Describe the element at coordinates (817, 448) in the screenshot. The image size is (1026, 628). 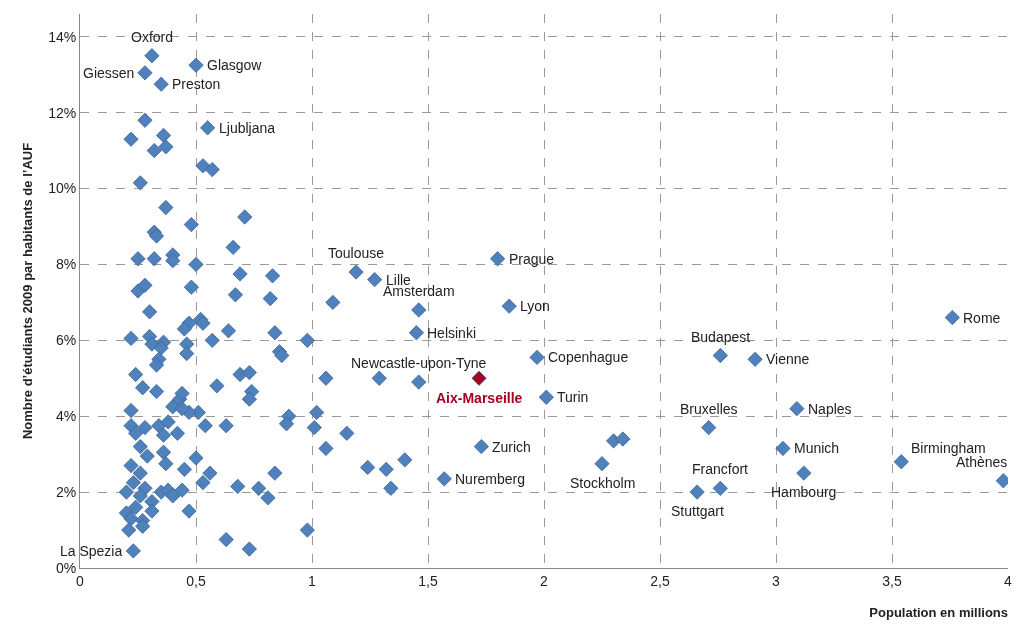
I see `annotation: Munich` at that location.